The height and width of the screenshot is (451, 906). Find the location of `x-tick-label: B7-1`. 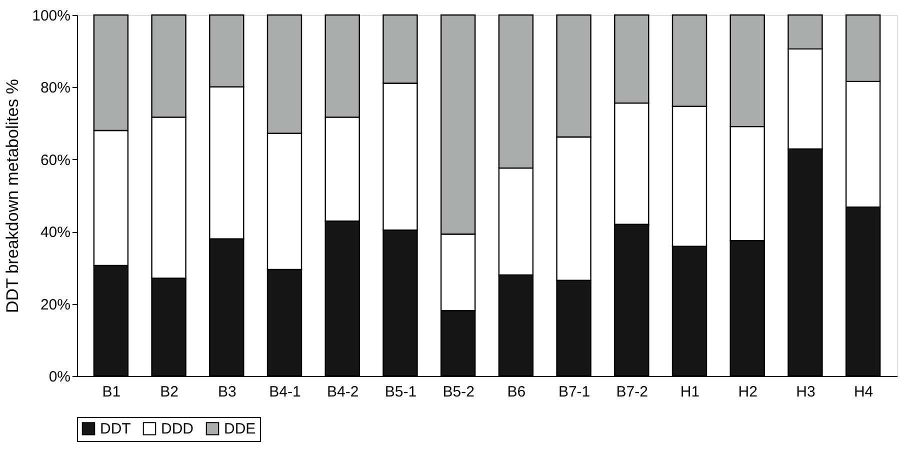

x-tick-label: B7-1 is located at coordinates (574, 392).